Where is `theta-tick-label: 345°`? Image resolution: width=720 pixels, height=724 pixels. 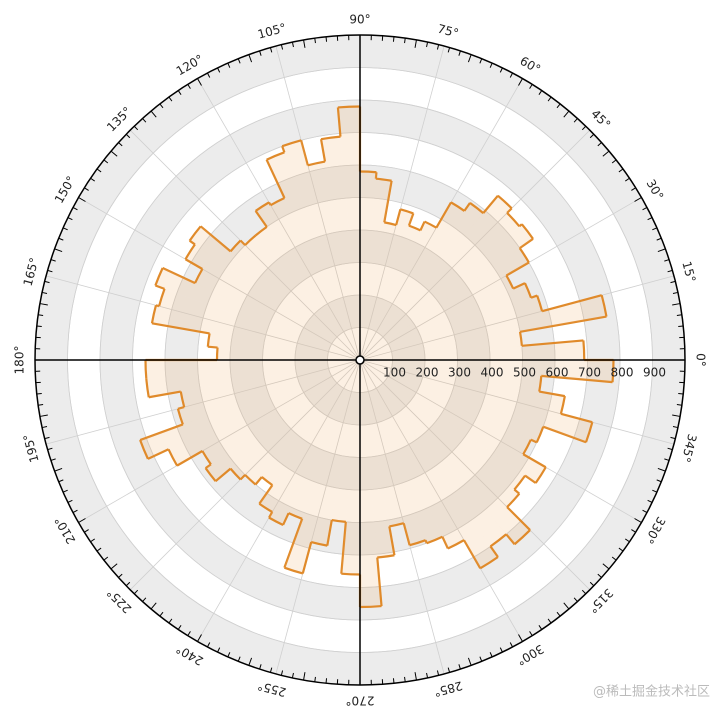 theta-tick-label: 345° is located at coordinates (688, 448).